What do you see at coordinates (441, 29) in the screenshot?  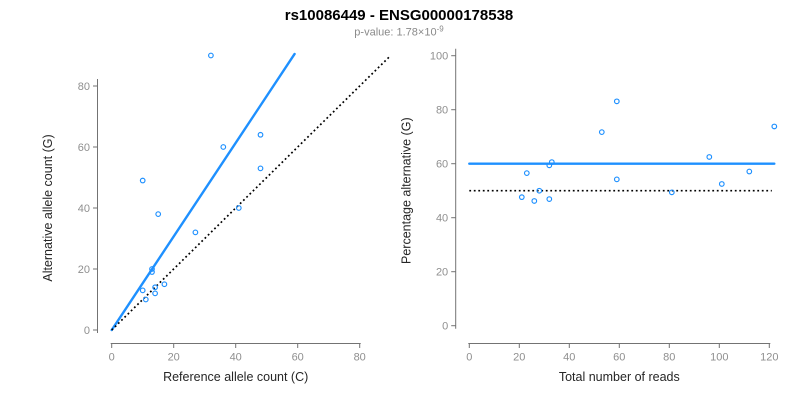 I see `pvalue-exponent: -9` at bounding box center [441, 29].